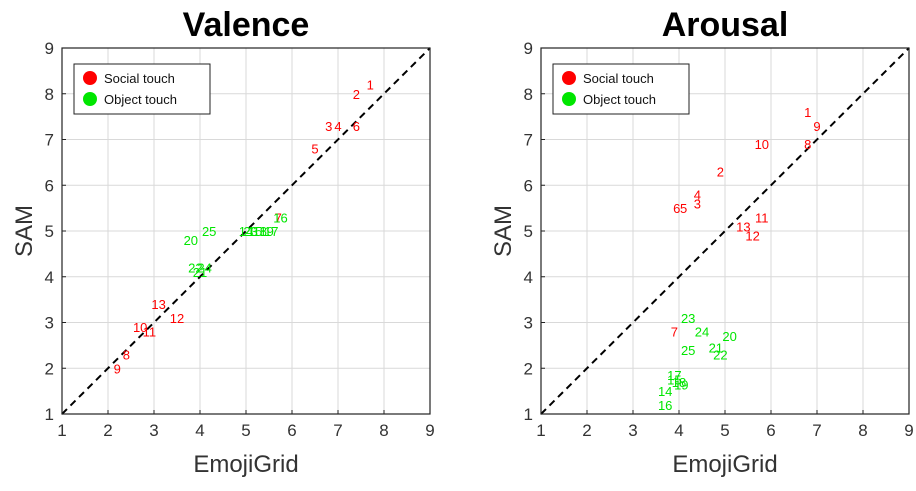 The width and height of the screenshot is (916, 491). I want to click on chart-1-object-point-23: 23, so click(688, 318).